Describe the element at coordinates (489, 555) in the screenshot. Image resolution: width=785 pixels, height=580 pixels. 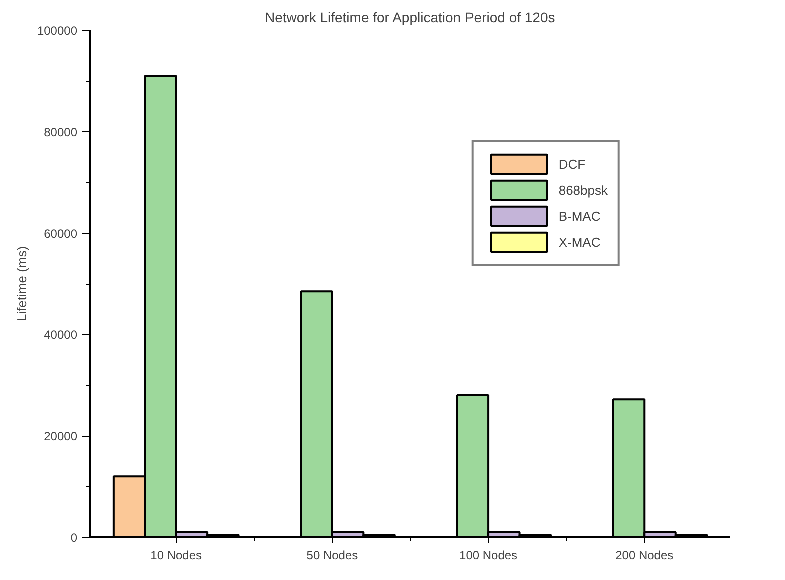
I see `x-tick-label: 100 Nodes` at that location.